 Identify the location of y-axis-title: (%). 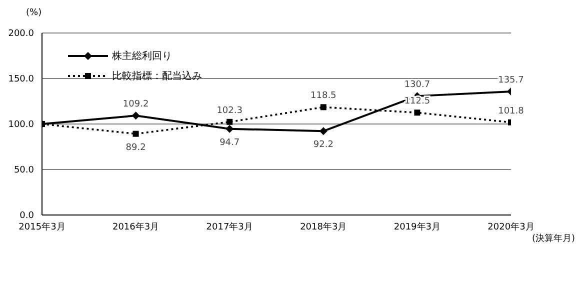
(34, 13).